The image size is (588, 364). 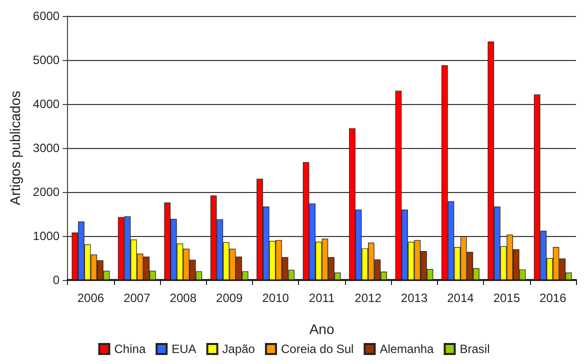 I want to click on legend-label: EUA, so click(x=184, y=349).